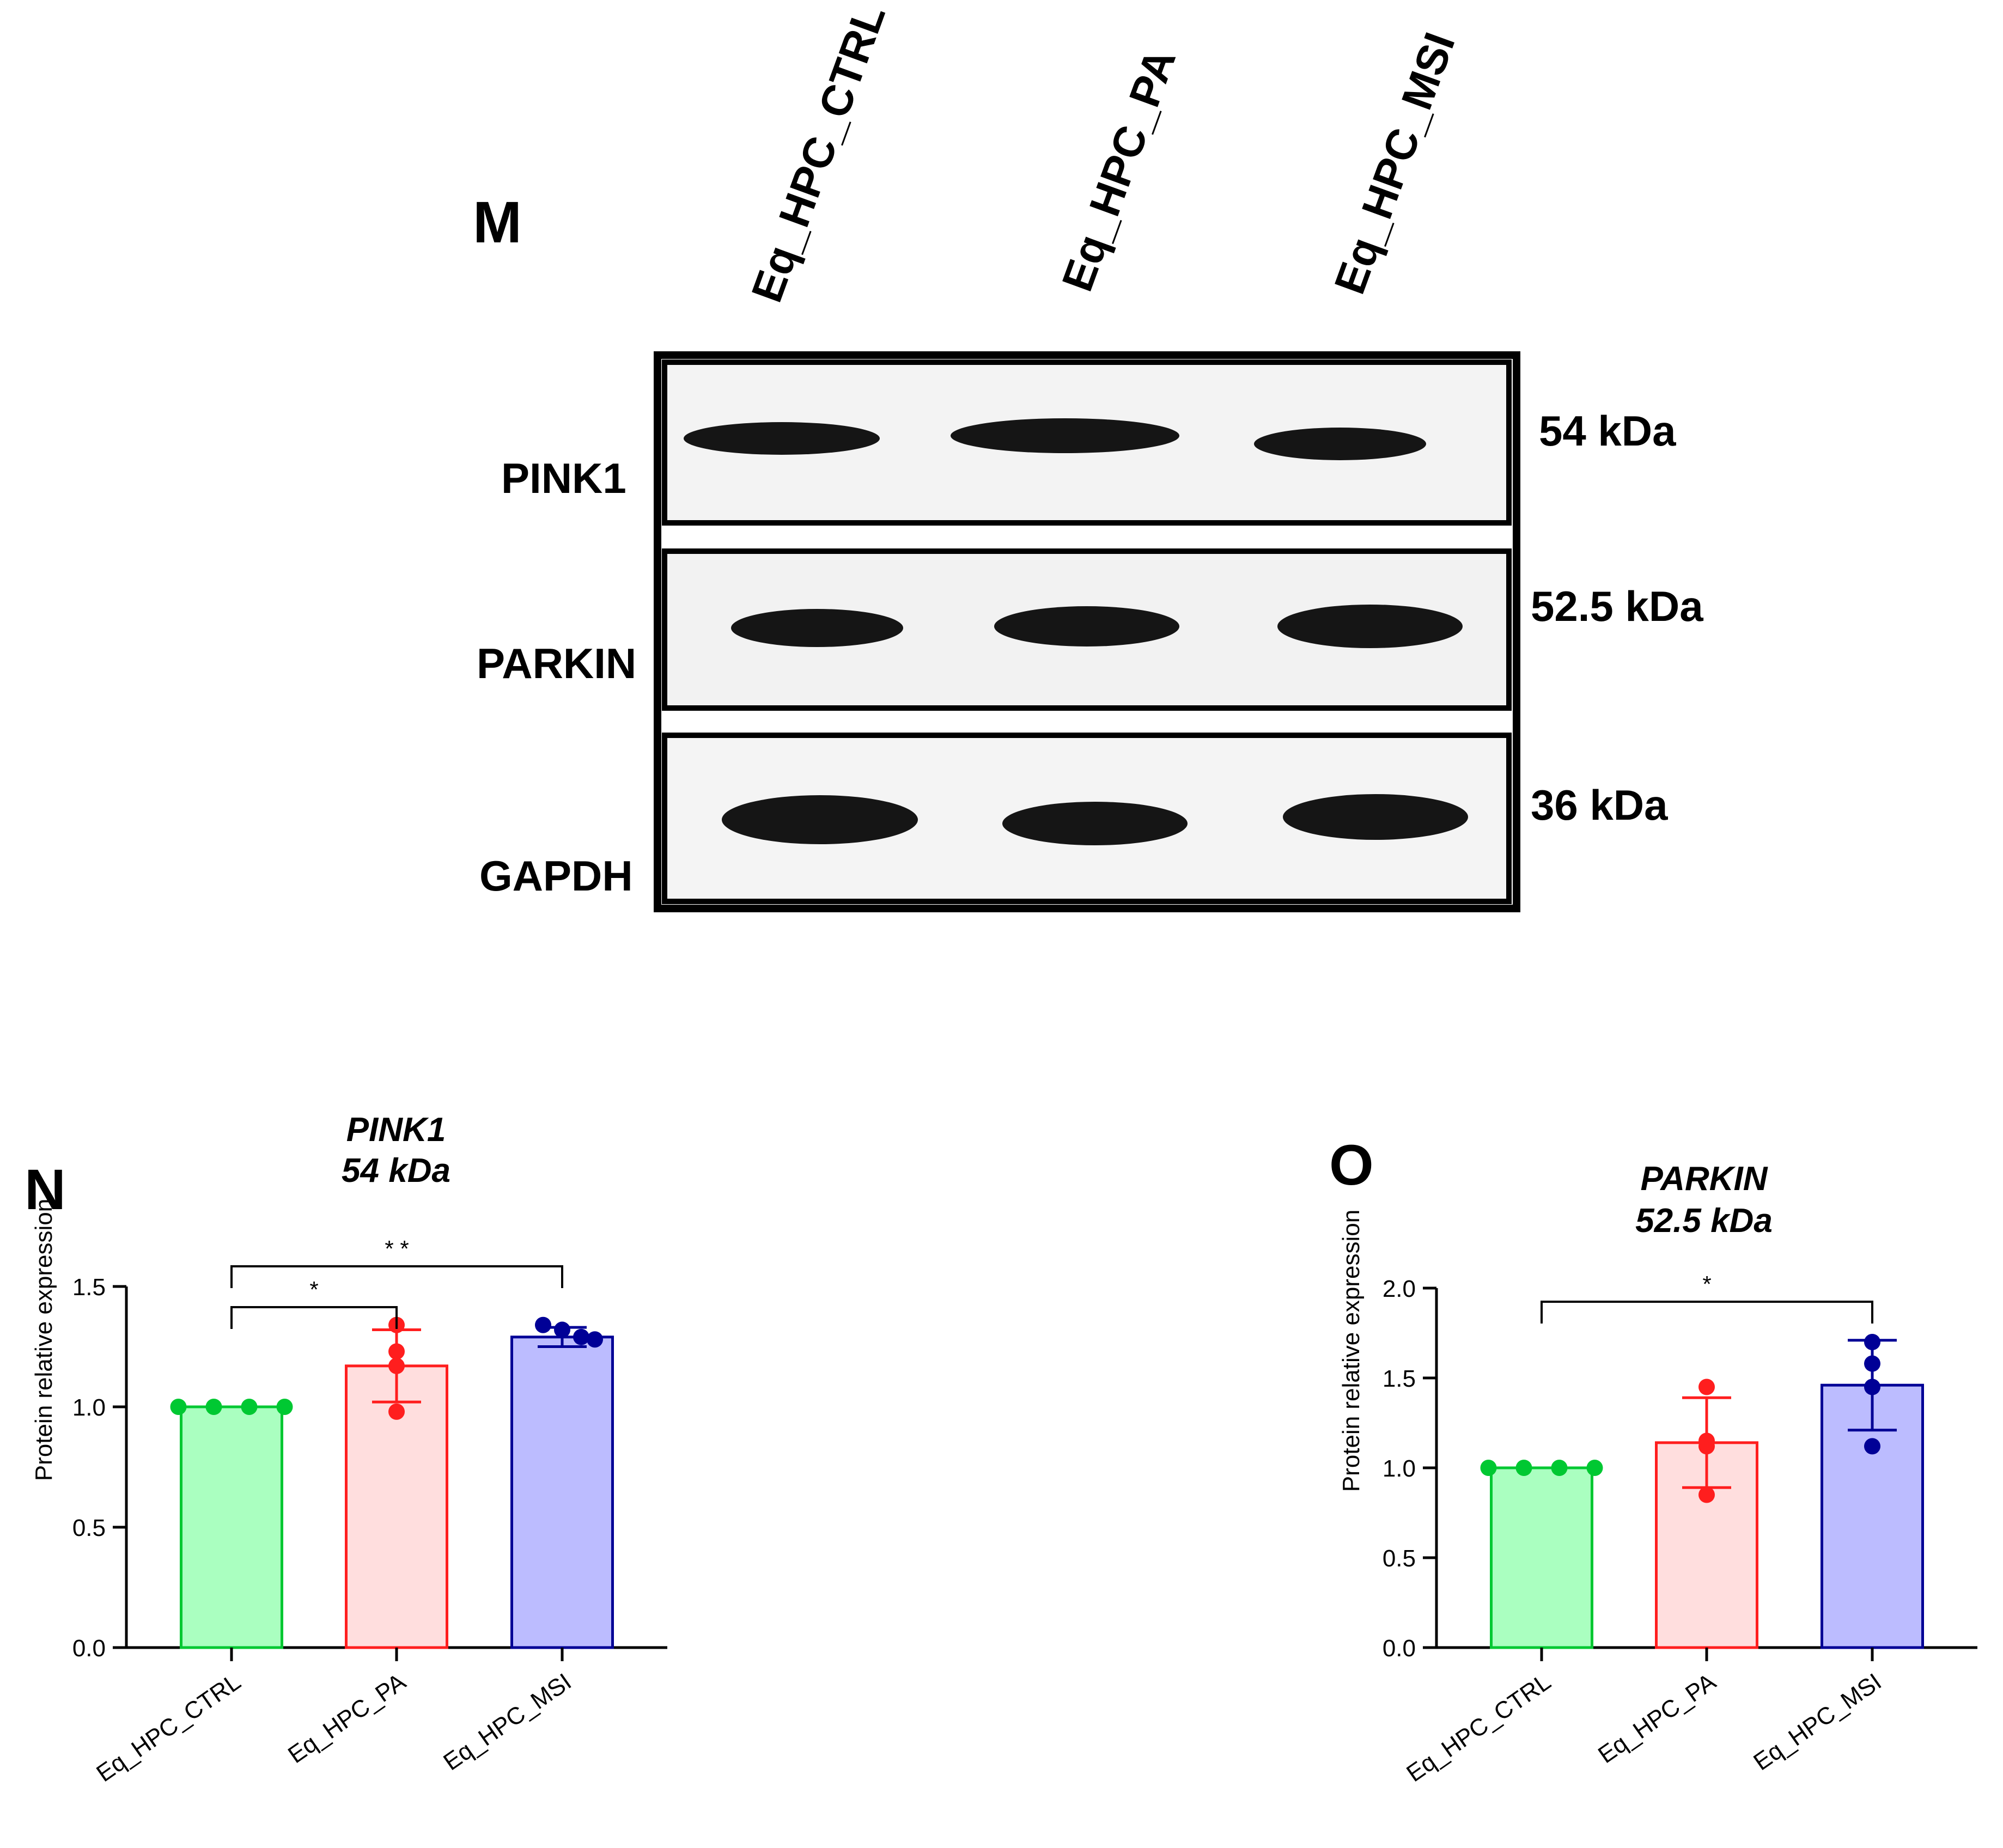  I want to click on gapdh-band-msi, so click(1375, 817).